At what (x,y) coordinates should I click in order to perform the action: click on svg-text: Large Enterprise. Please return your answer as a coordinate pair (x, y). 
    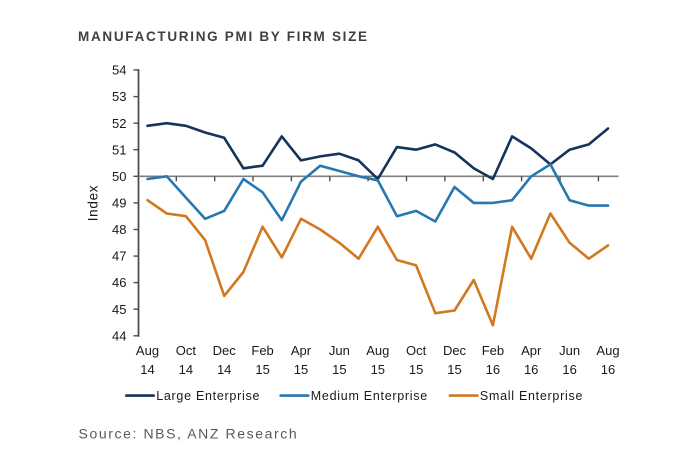
    Looking at the image, I should click on (208, 396).